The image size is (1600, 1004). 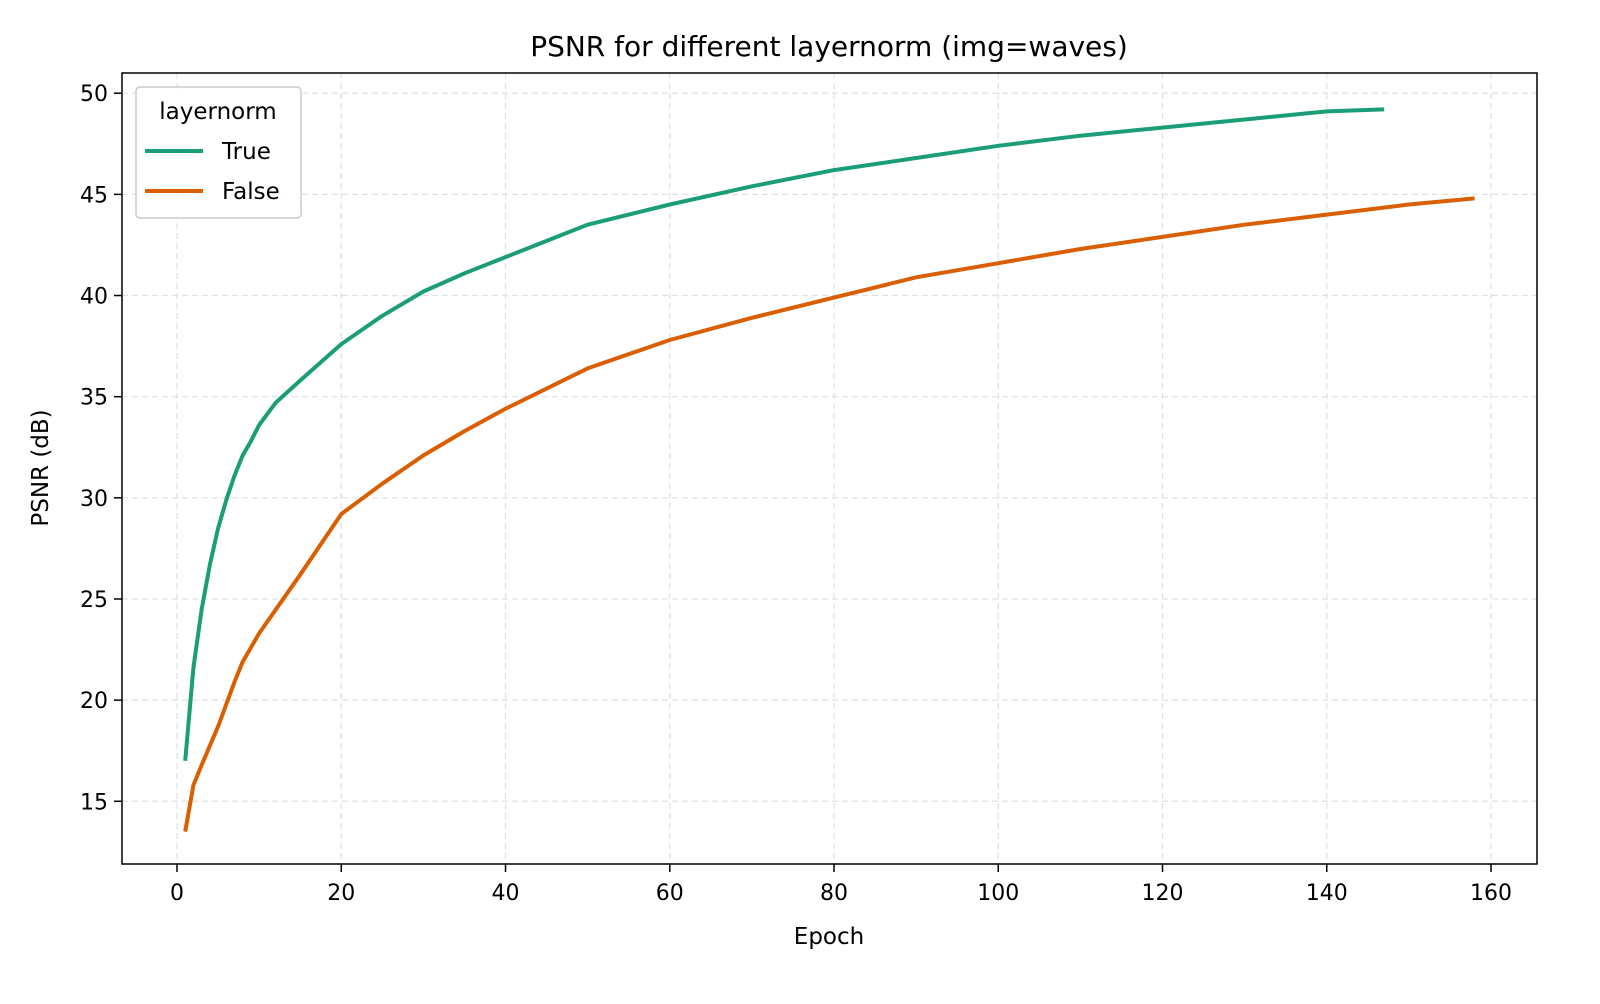 What do you see at coordinates (829, 46) in the screenshot?
I see `chart-title: PSNR for different layernorm (img=waves)` at bounding box center [829, 46].